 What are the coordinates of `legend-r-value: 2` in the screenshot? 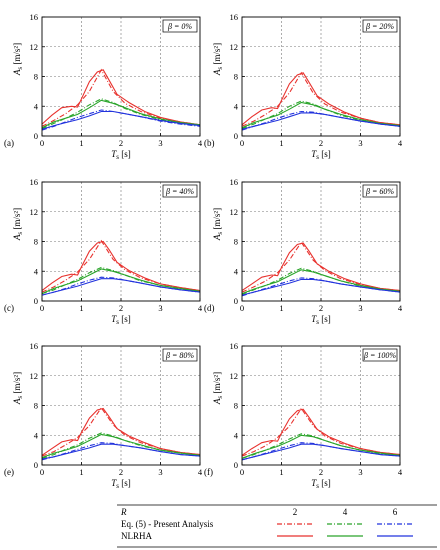 It's located at (295, 512).